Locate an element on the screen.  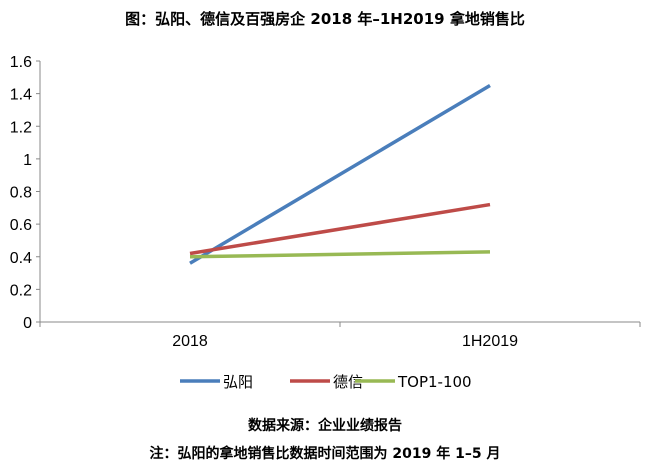
legend-label: 弘阳 is located at coordinates (238, 382).